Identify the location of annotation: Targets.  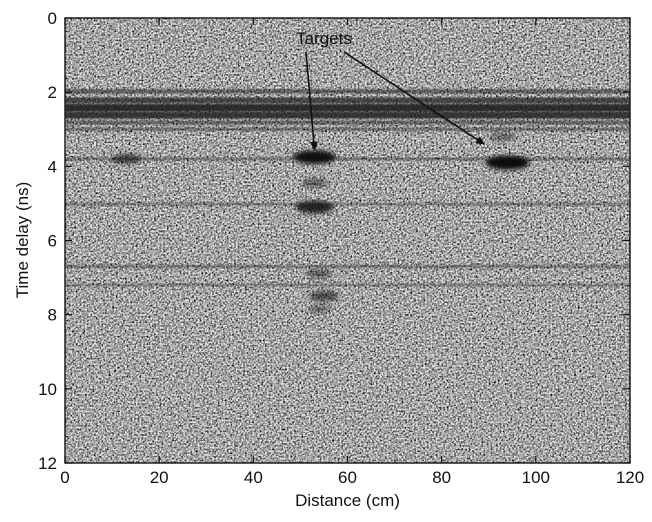
(390, 90).